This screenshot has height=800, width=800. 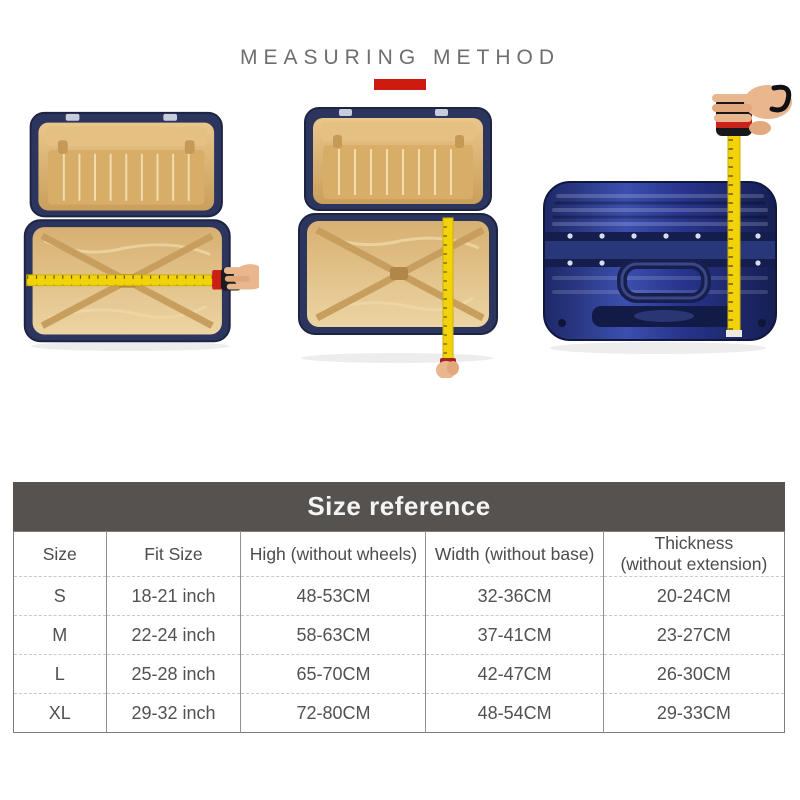 I want to click on table-row-xl: XL 29-32 inch 72-80CM 48-54CM 29-33CM, so click(x=399, y=713).